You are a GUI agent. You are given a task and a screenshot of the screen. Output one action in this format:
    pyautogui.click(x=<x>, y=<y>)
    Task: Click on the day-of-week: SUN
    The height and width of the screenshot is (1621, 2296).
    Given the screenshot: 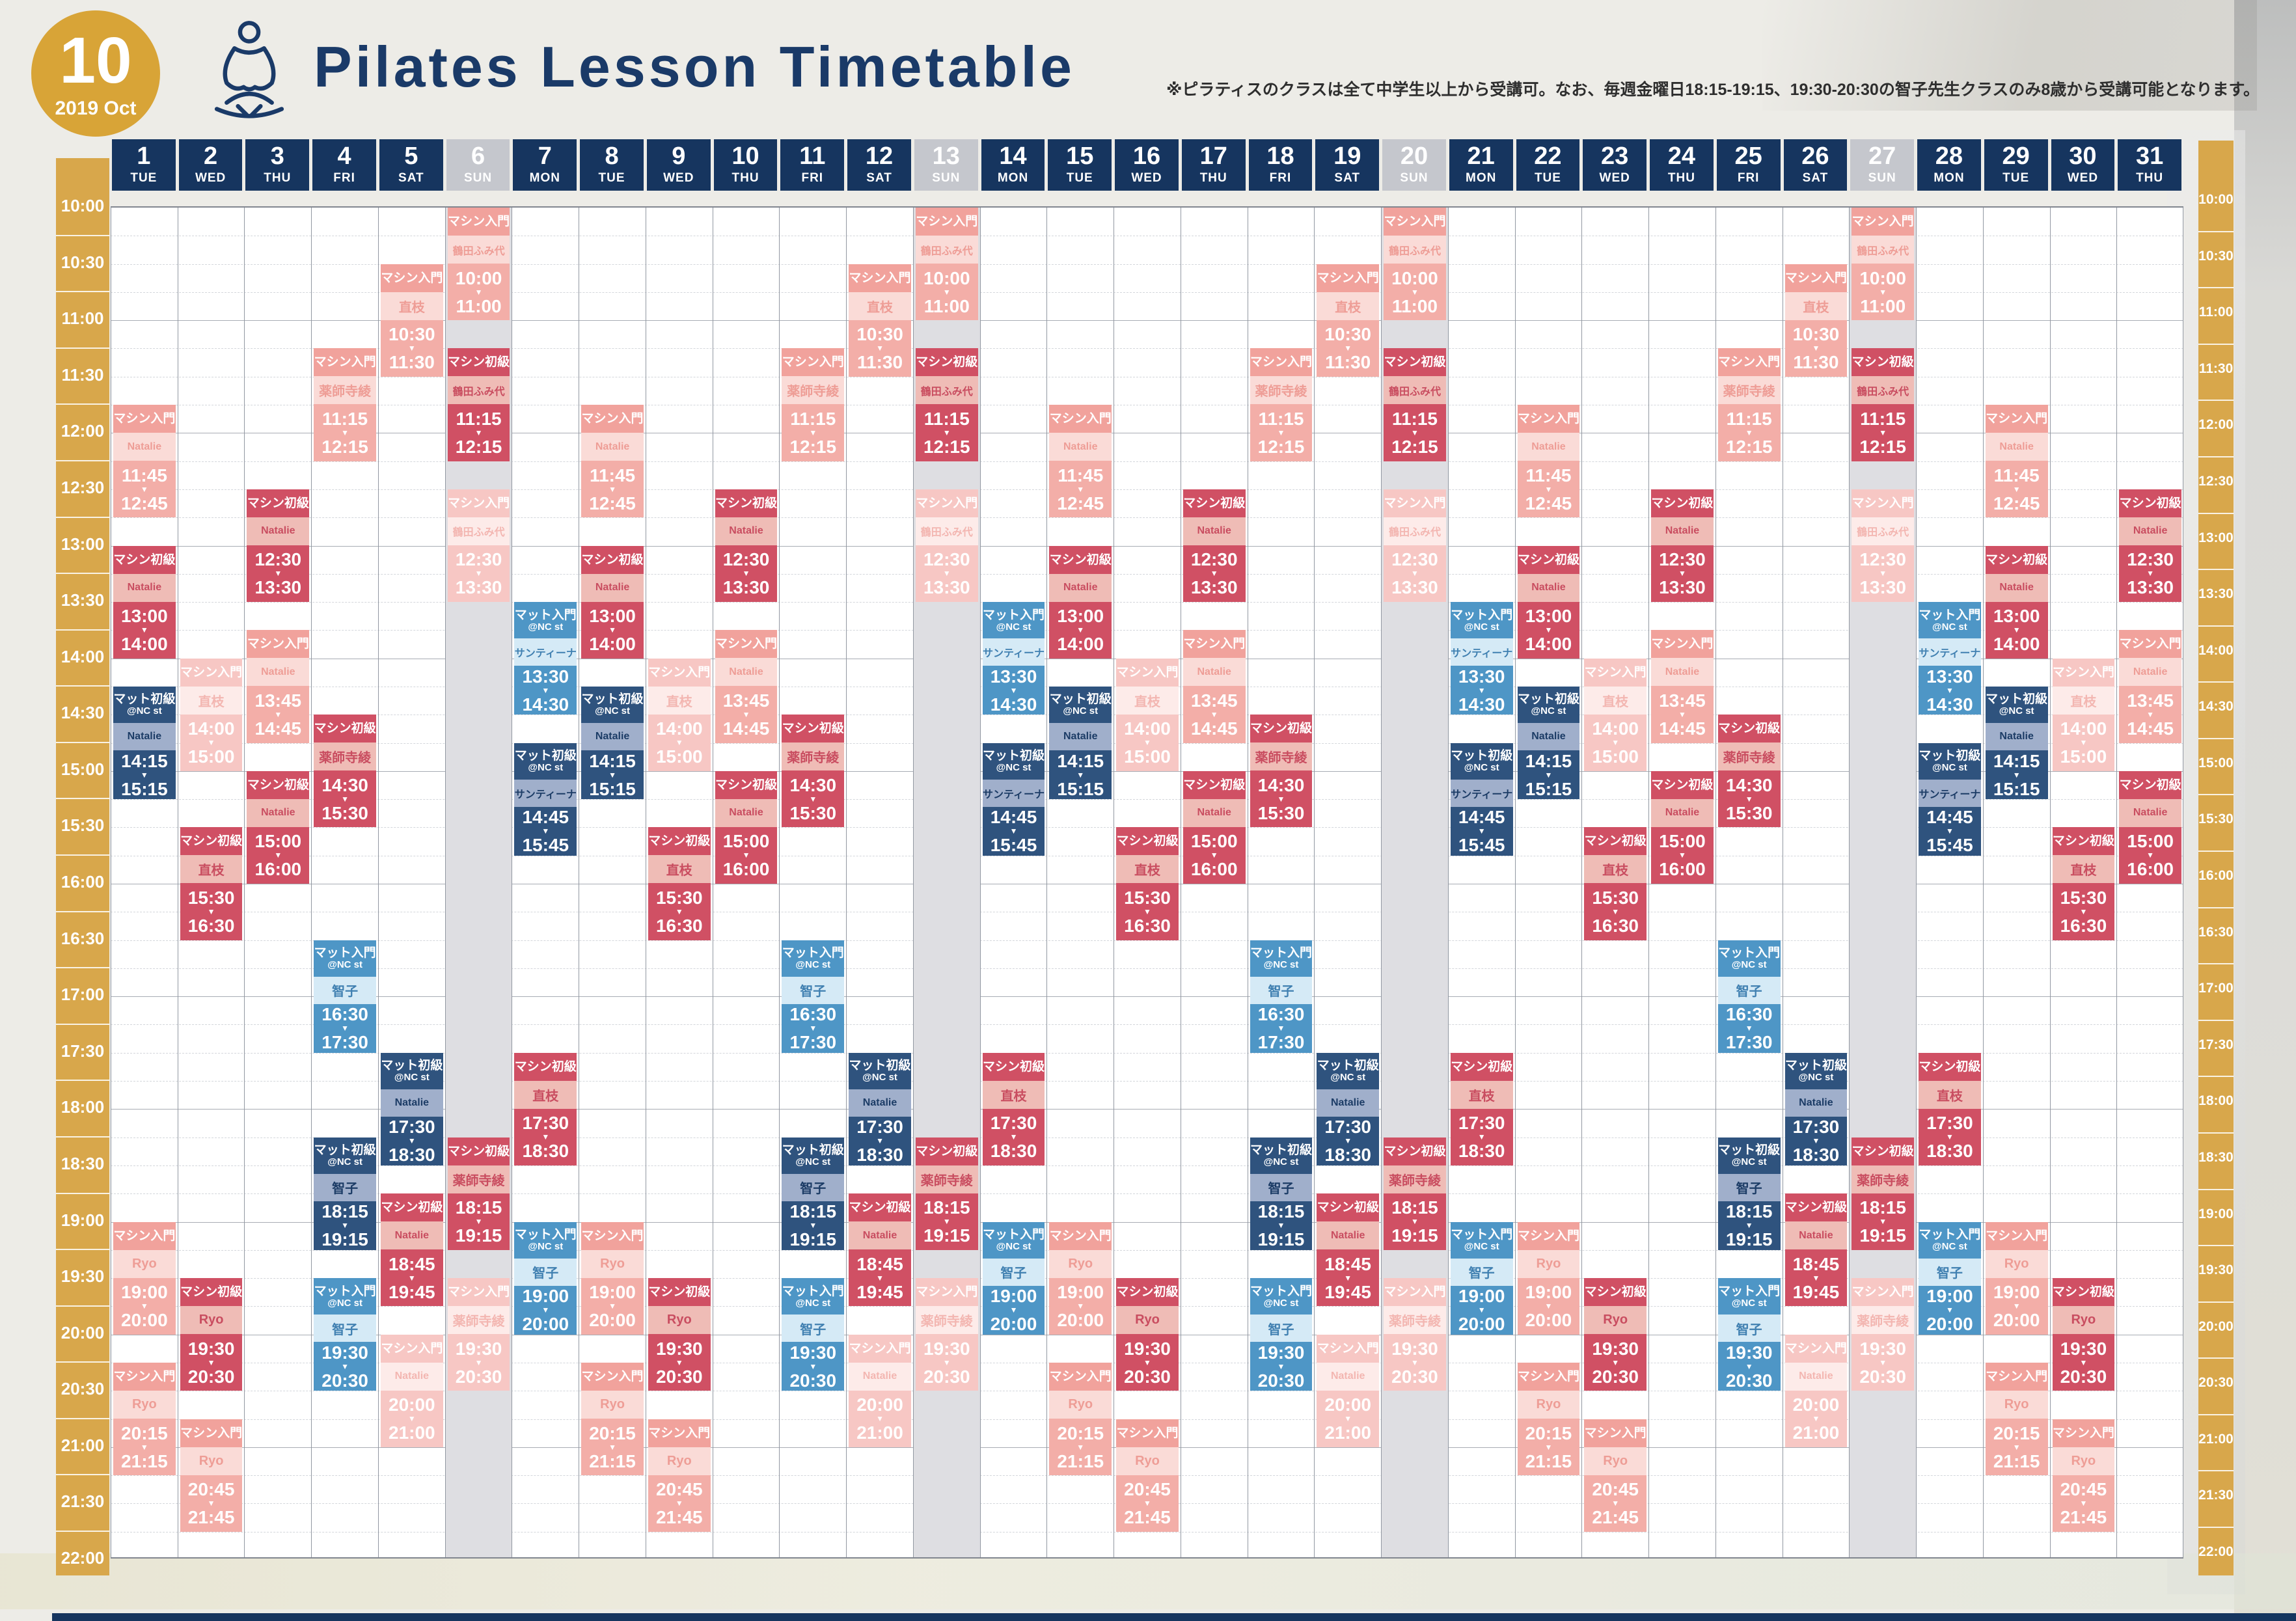 What is the action you would take?
    pyautogui.click(x=1882, y=178)
    